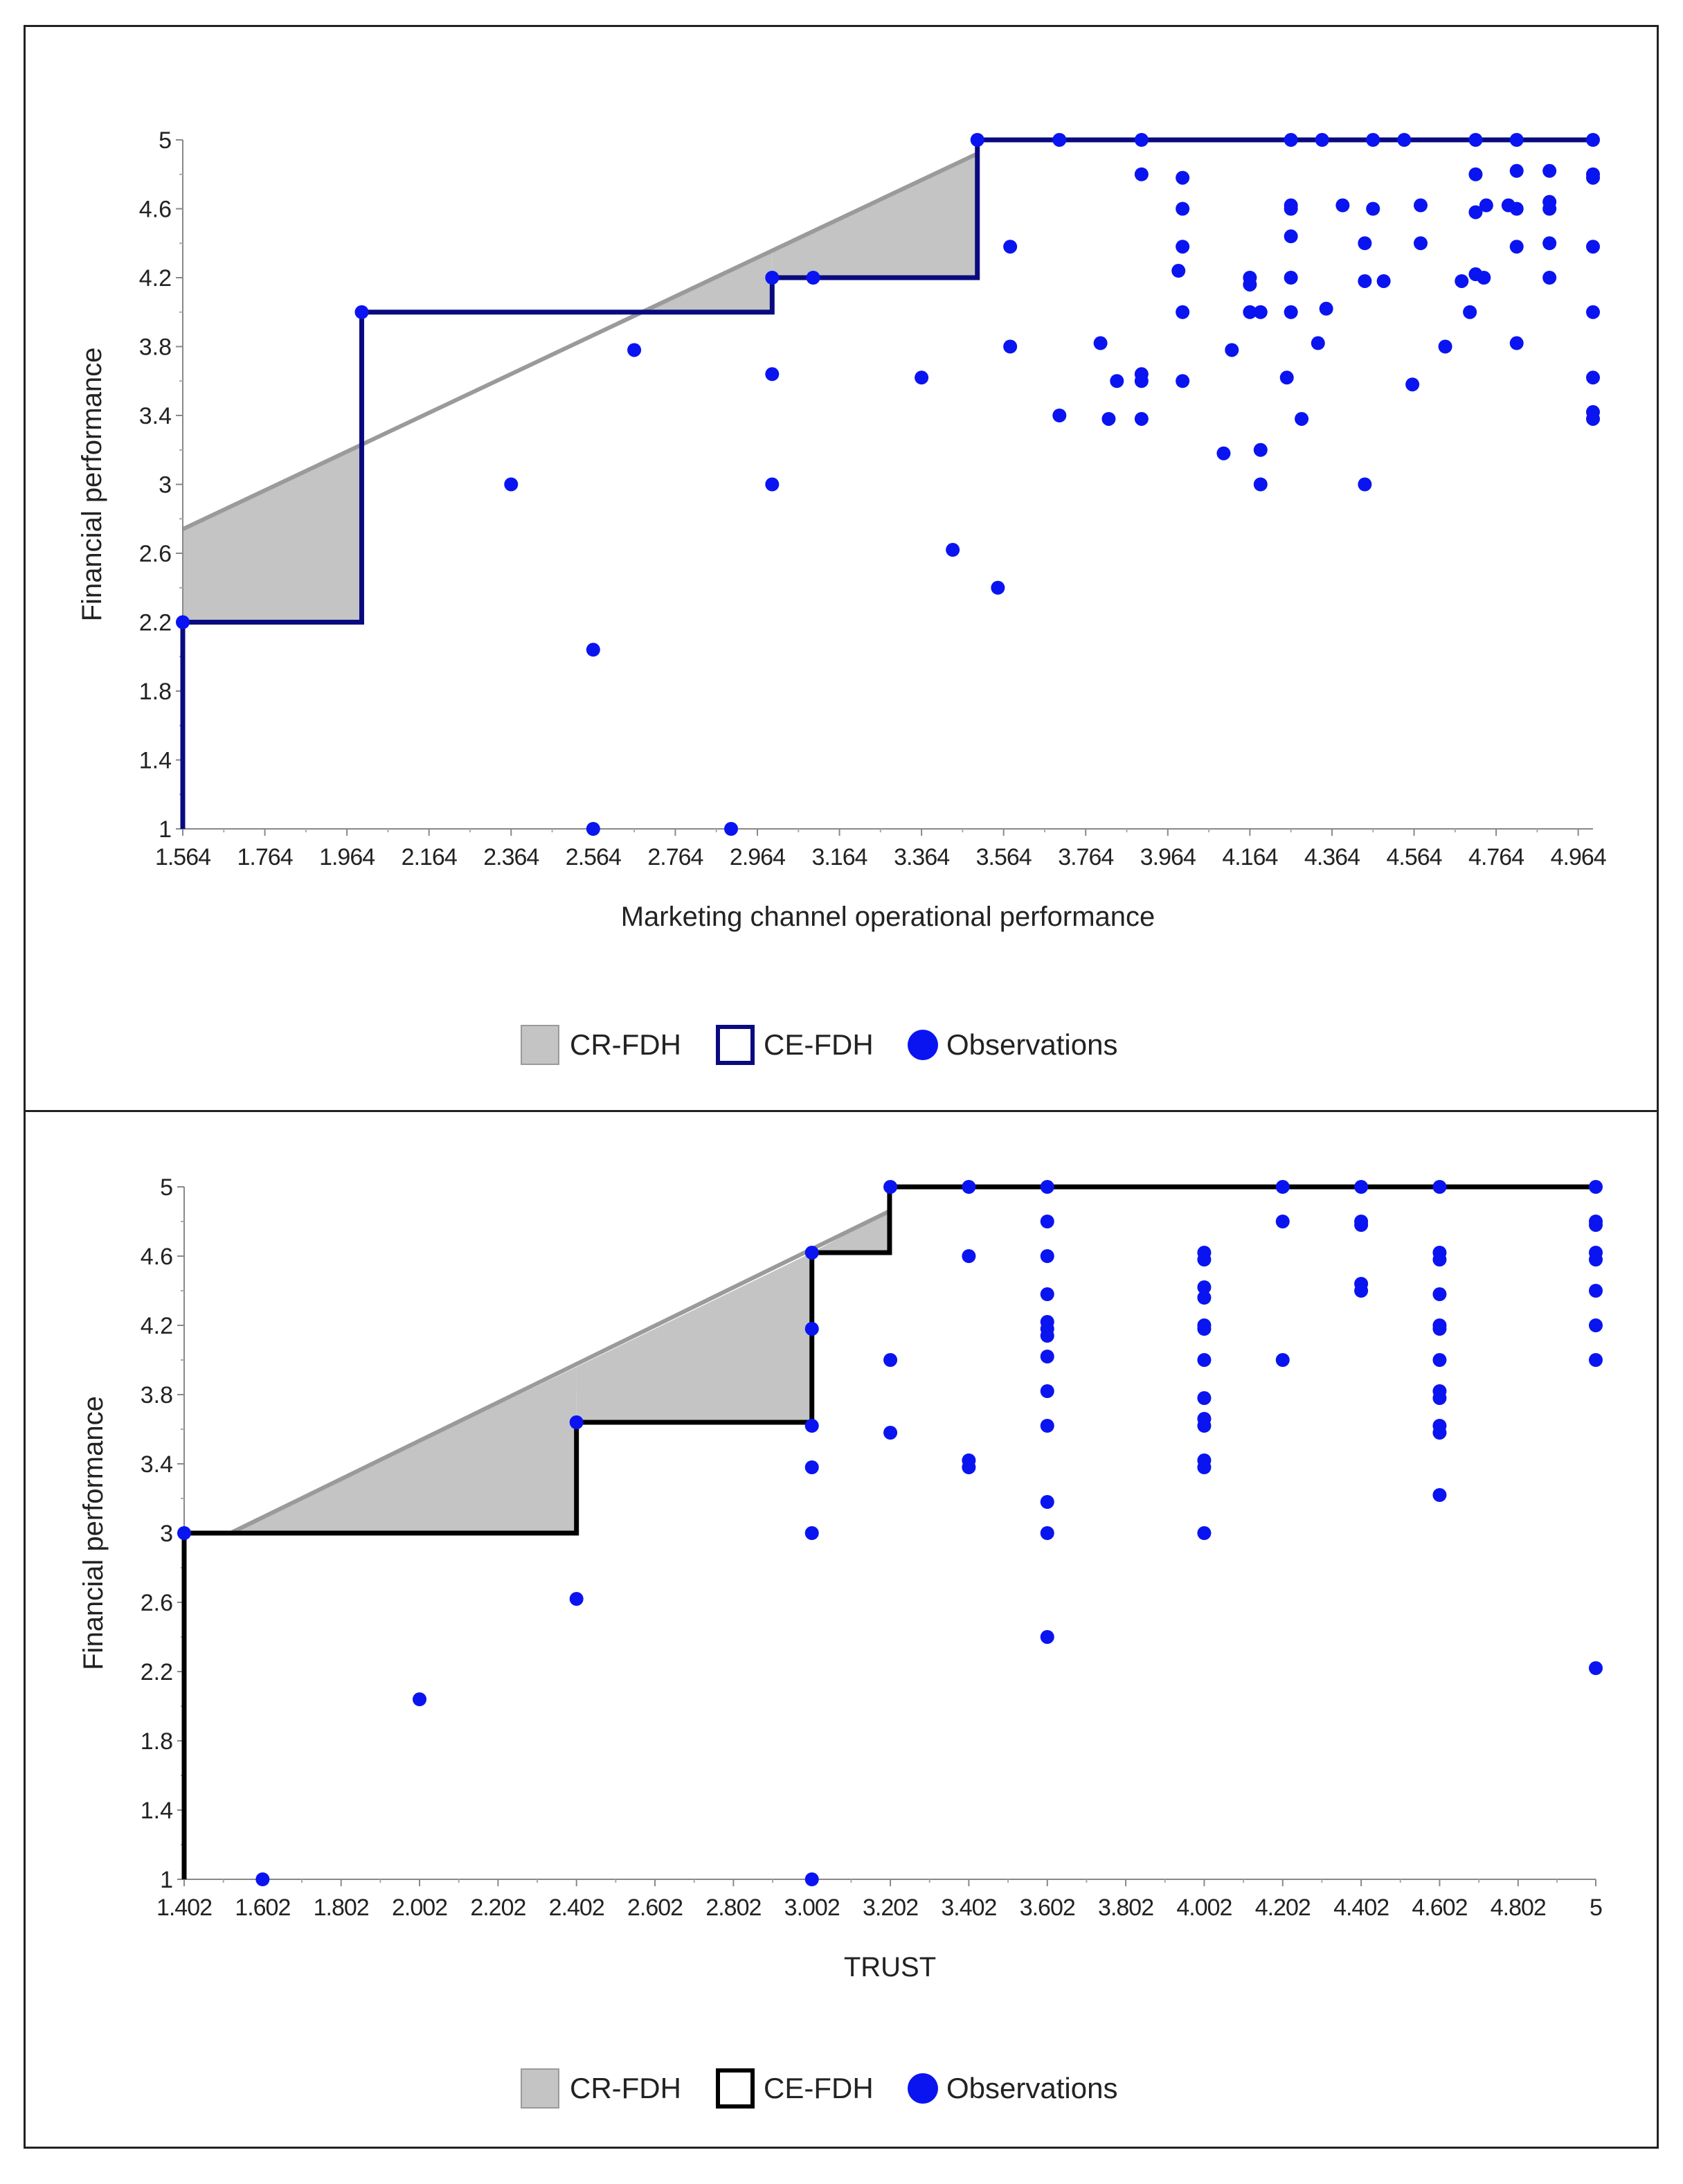  I want to click on x-tick-label: 3.764, so click(1085, 857).